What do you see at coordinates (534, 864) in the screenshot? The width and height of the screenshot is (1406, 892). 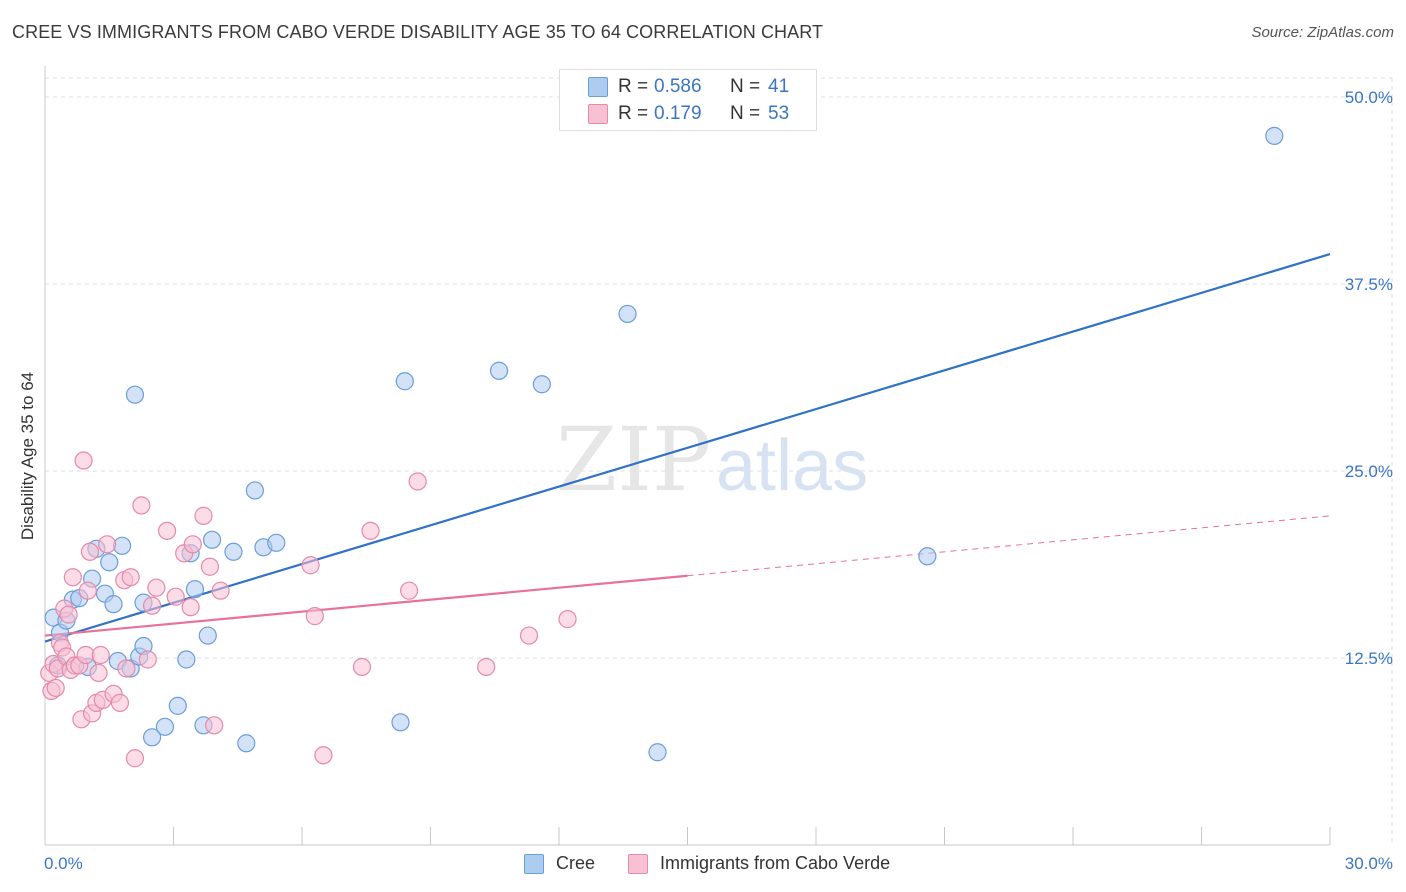 I see `bottom-legend-swatch-cree` at bounding box center [534, 864].